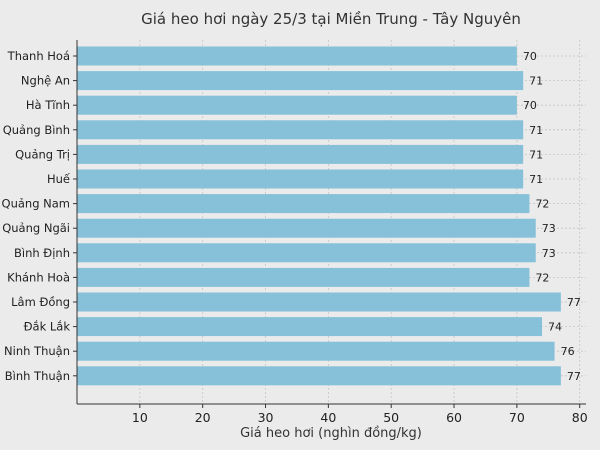 This screenshot has height=450, width=600. What do you see at coordinates (140, 417) in the screenshot?
I see `x-tick-label: 10` at bounding box center [140, 417].